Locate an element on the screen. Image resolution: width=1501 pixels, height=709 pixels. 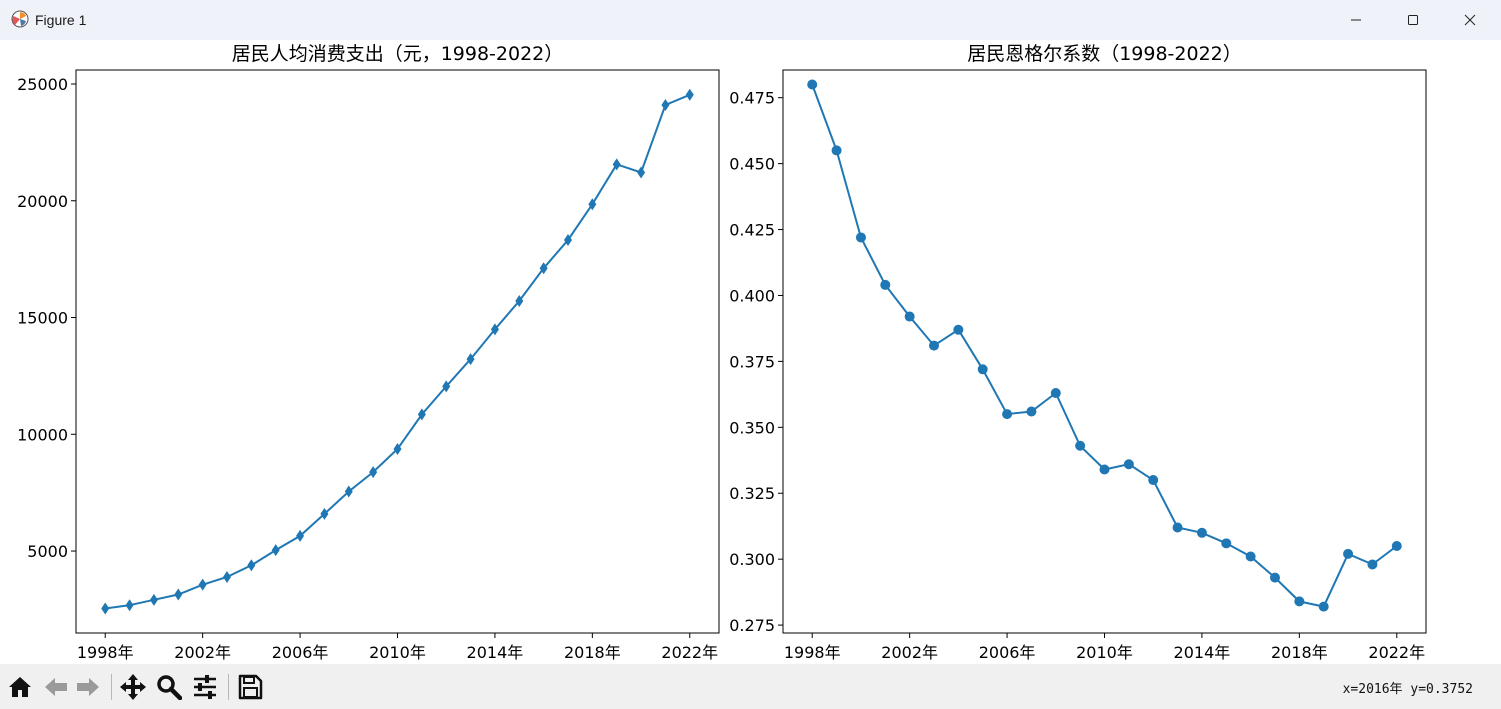
maximize-button is located at coordinates (1413, 20).